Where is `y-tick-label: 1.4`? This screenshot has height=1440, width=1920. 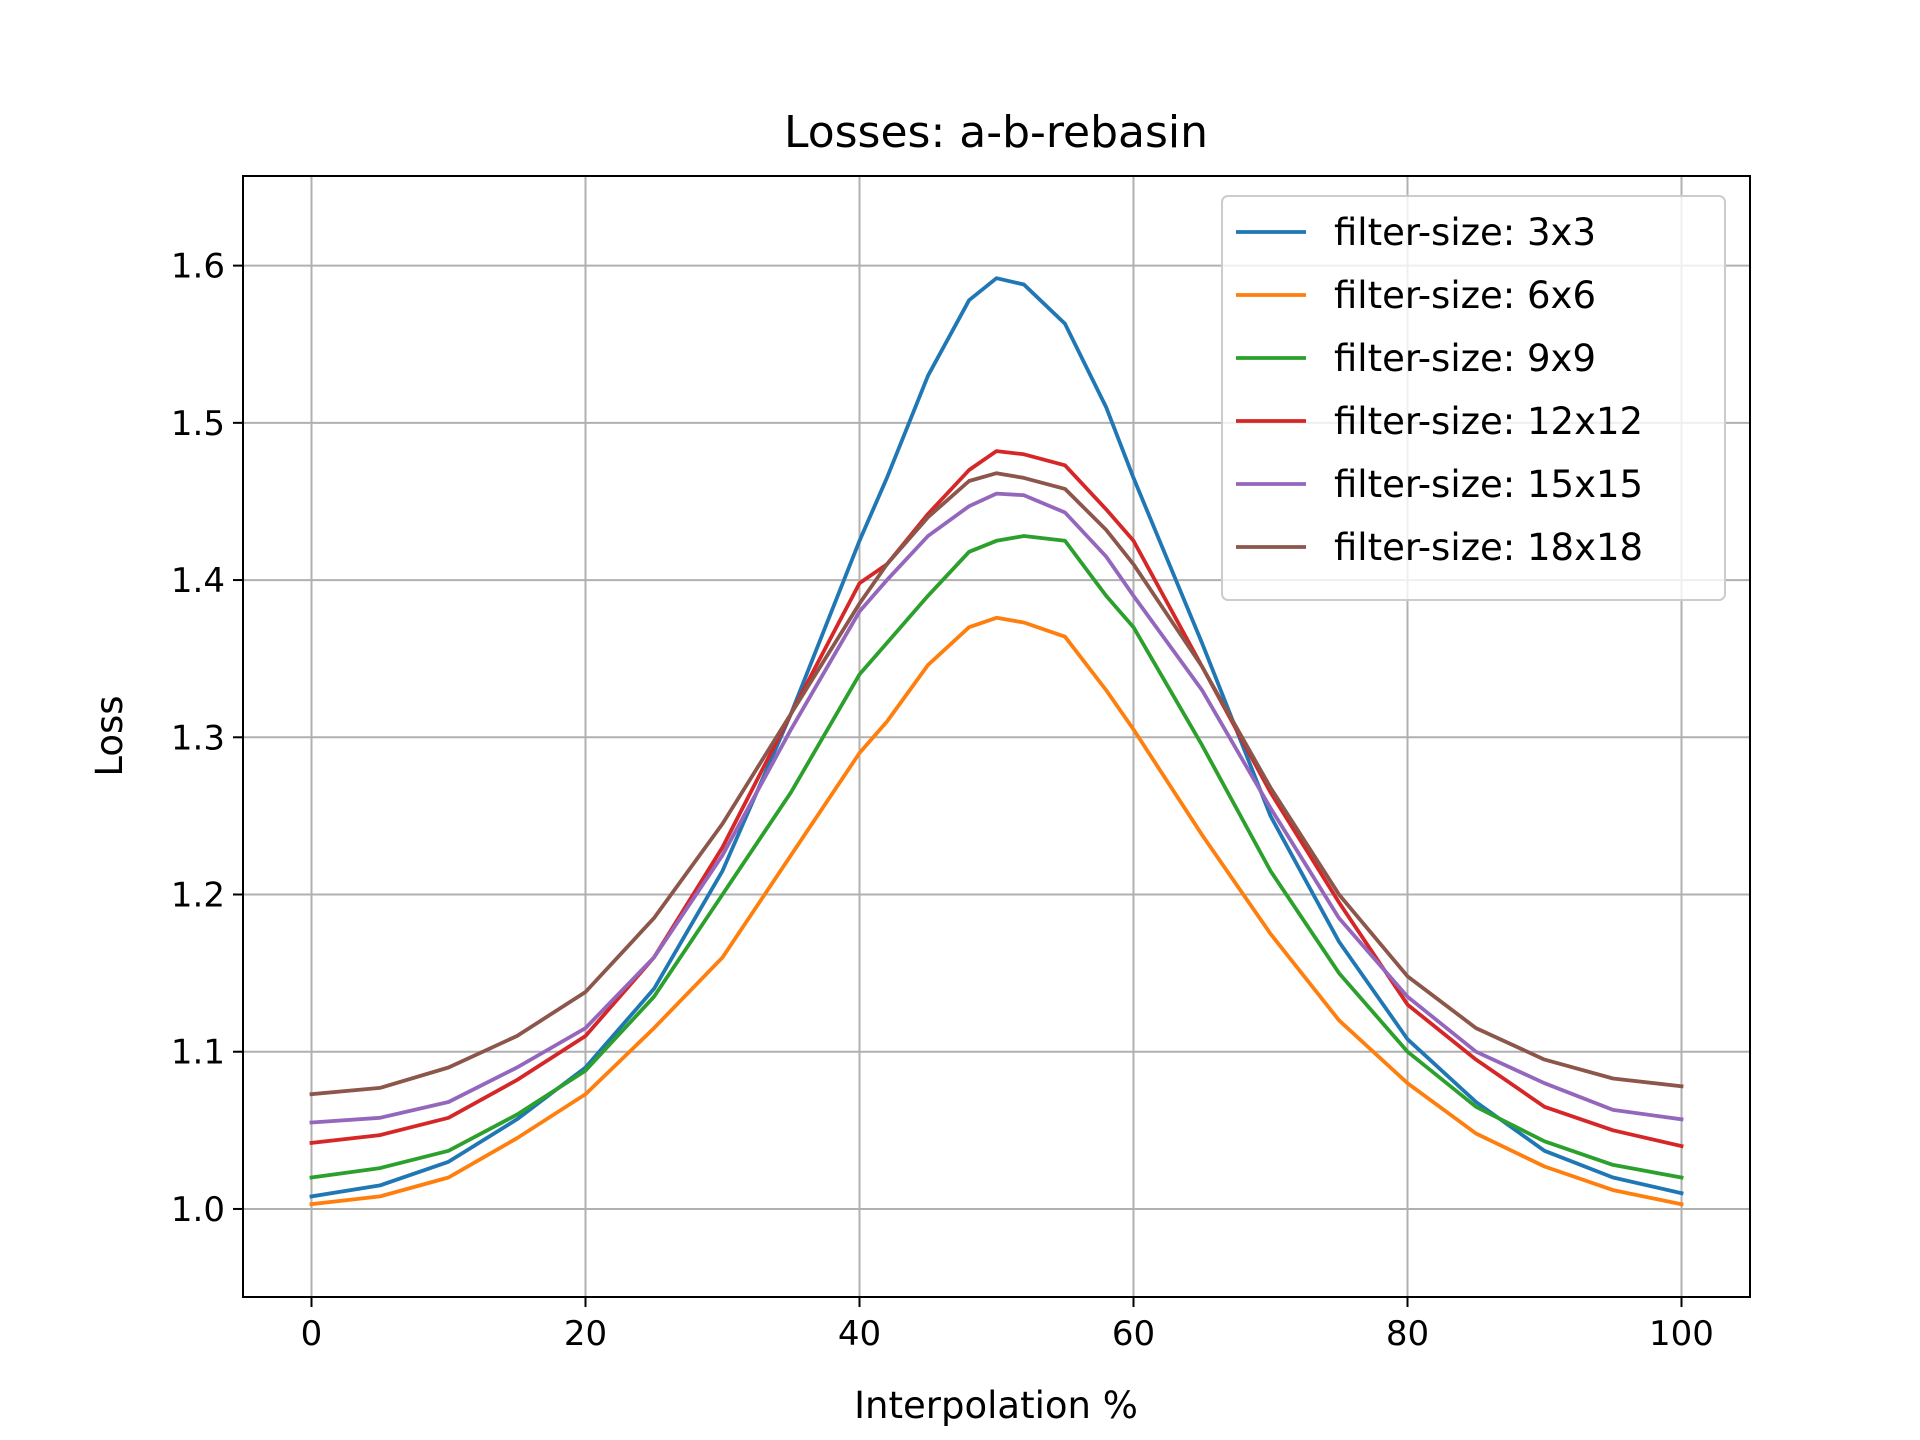 y-tick-label: 1.4 is located at coordinates (198, 581).